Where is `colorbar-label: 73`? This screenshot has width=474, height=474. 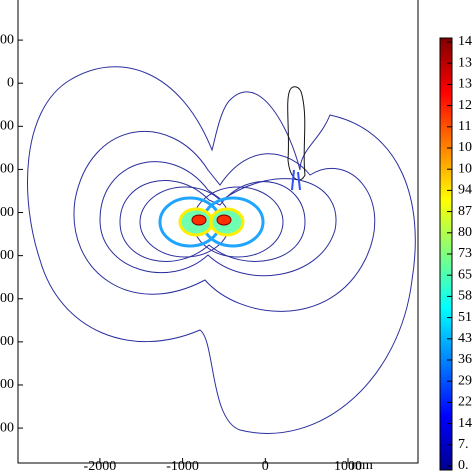
colorbar-label: 73 is located at coordinates (465, 253).